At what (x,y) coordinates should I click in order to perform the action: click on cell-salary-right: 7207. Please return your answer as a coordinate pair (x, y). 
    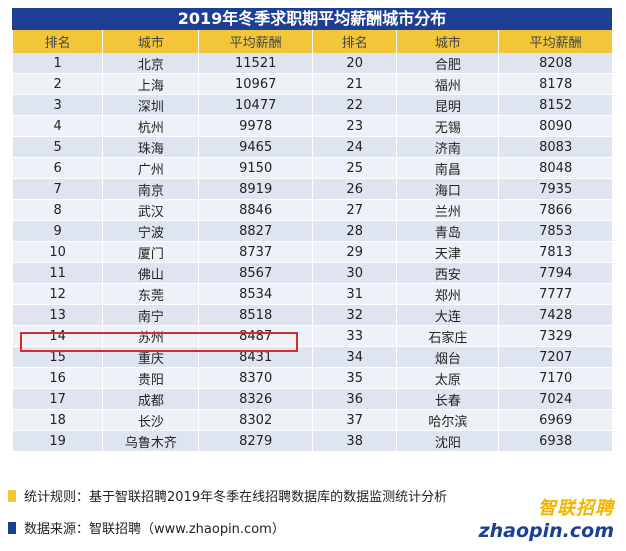
    Looking at the image, I should click on (555, 357).